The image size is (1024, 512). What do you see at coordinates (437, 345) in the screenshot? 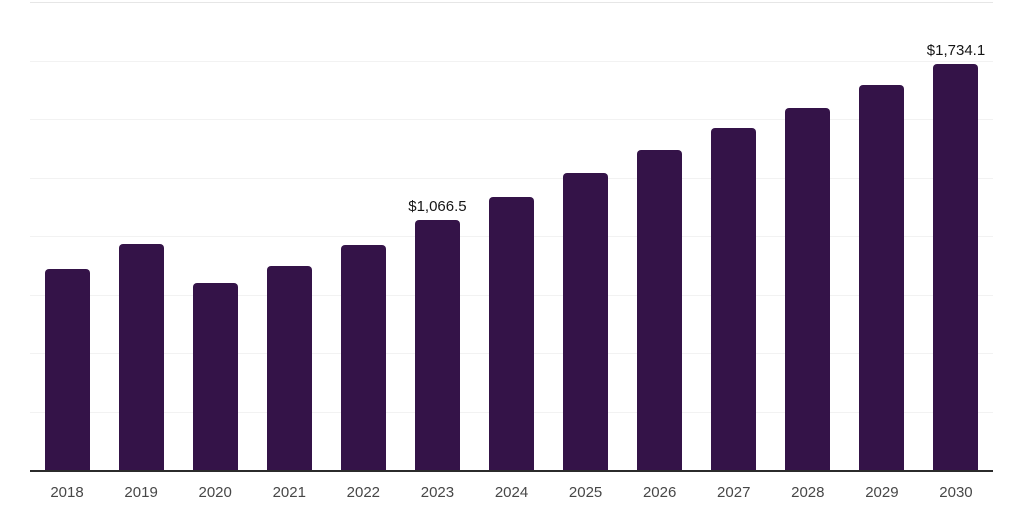
I see `bar-2023` at bounding box center [437, 345].